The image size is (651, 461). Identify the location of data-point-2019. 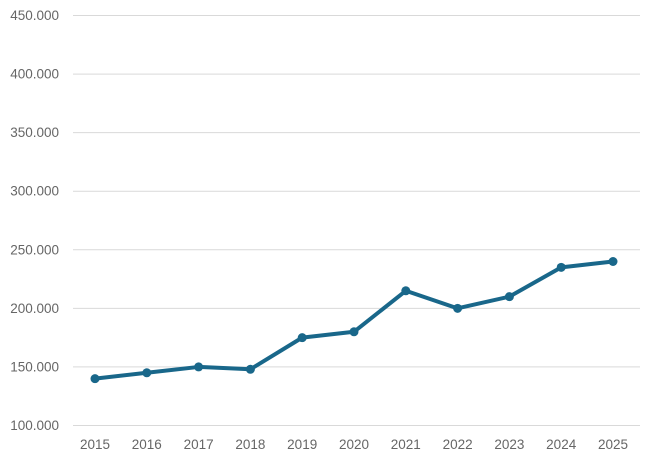
(302, 338).